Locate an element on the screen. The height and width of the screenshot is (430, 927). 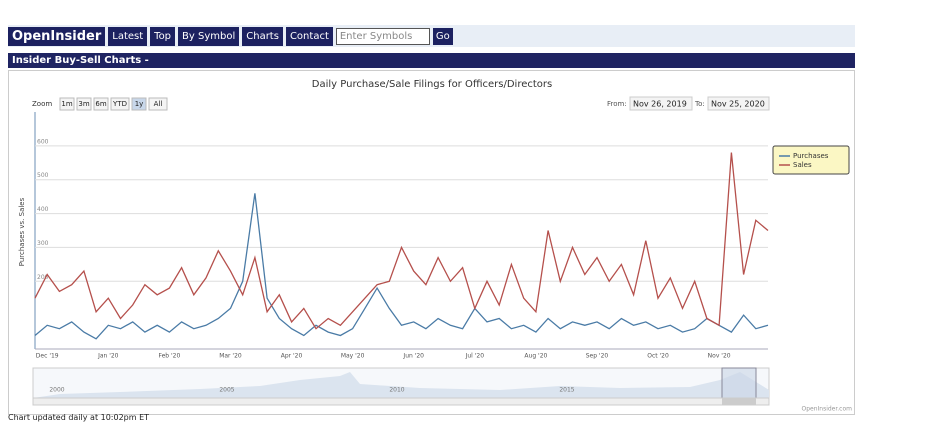
x-tick-label: Jul '20 is located at coordinates (475, 356).